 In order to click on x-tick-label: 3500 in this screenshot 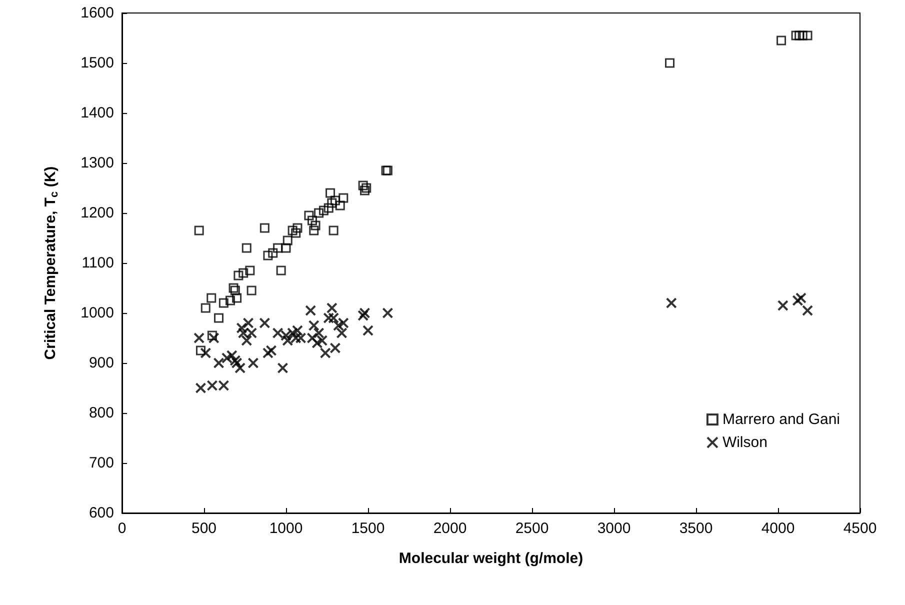, I will do `click(696, 528)`.